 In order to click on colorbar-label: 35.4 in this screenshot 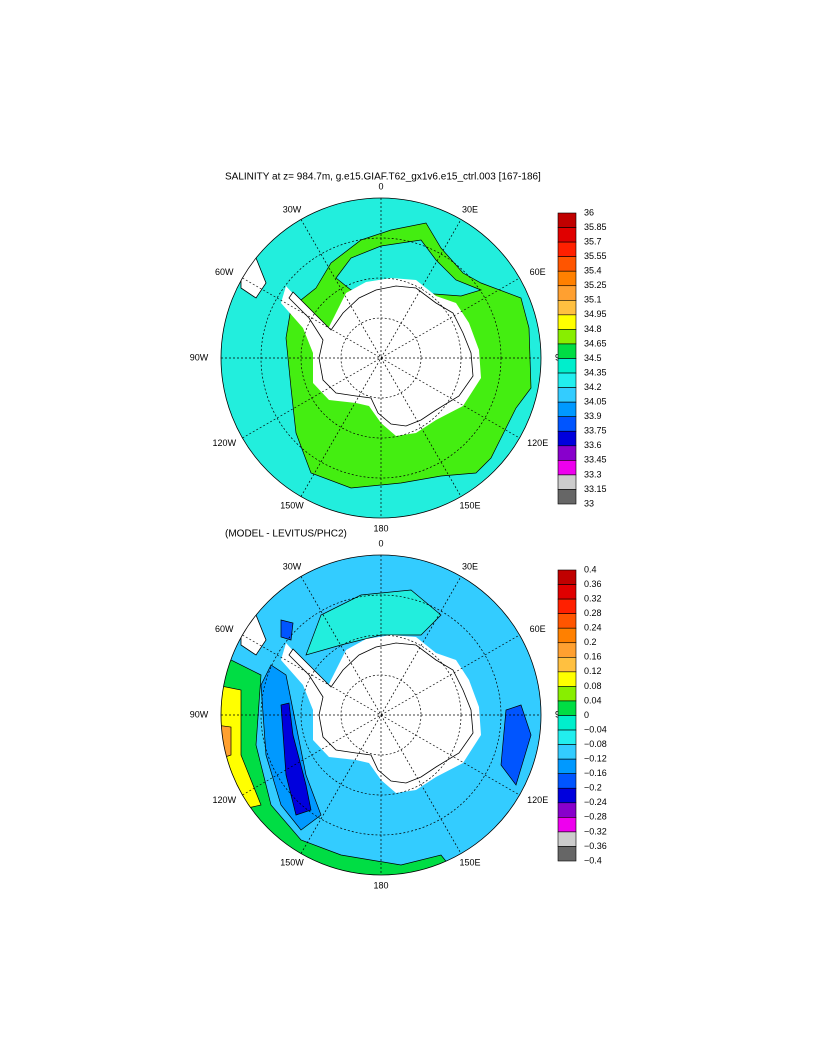, I will do `click(593, 271)`.